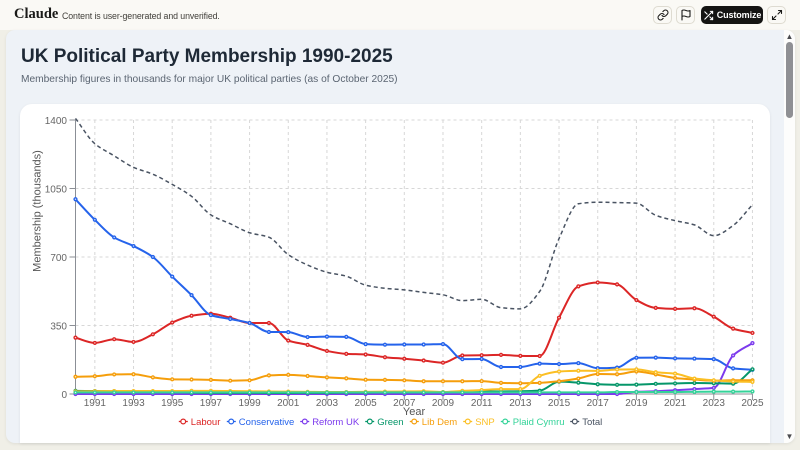 This screenshot has width=800, height=450. I want to click on svg-text: 1400, so click(56, 121).